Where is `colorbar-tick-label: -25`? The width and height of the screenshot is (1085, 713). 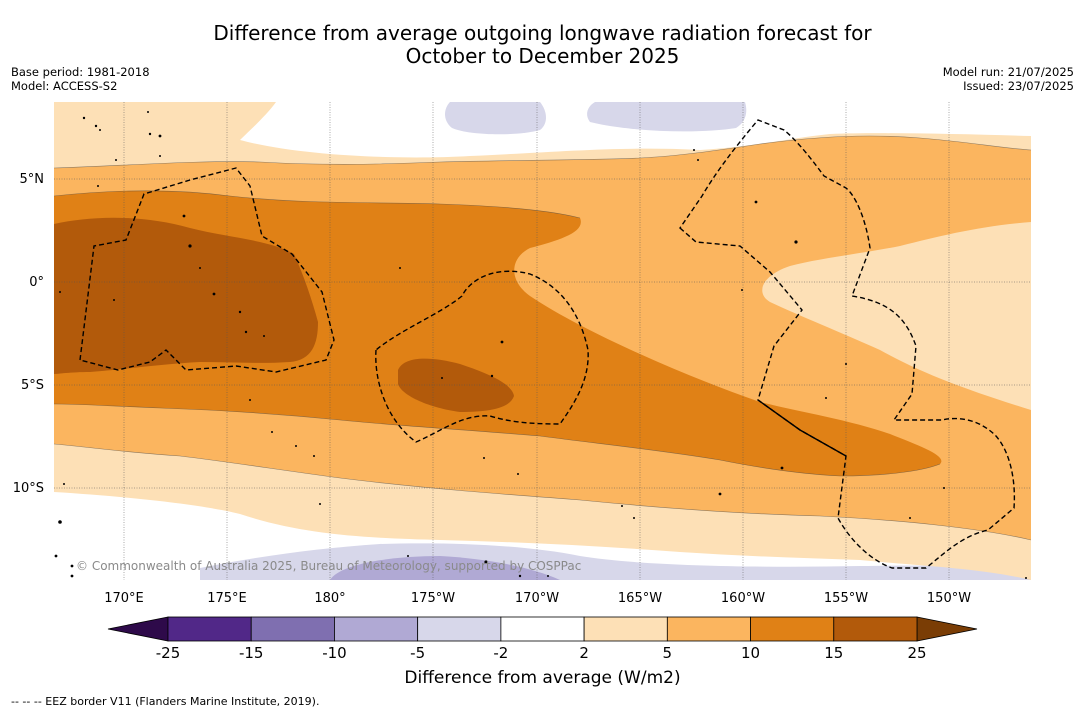
colorbar-tick-label: -25 is located at coordinates (168, 653).